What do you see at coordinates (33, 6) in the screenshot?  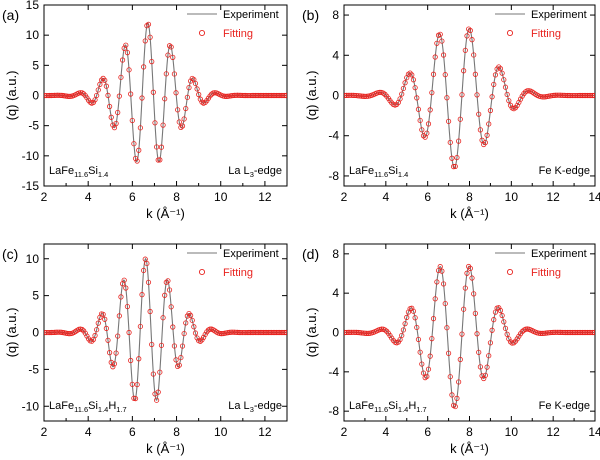 I see `y-tick-label: 15` at bounding box center [33, 6].